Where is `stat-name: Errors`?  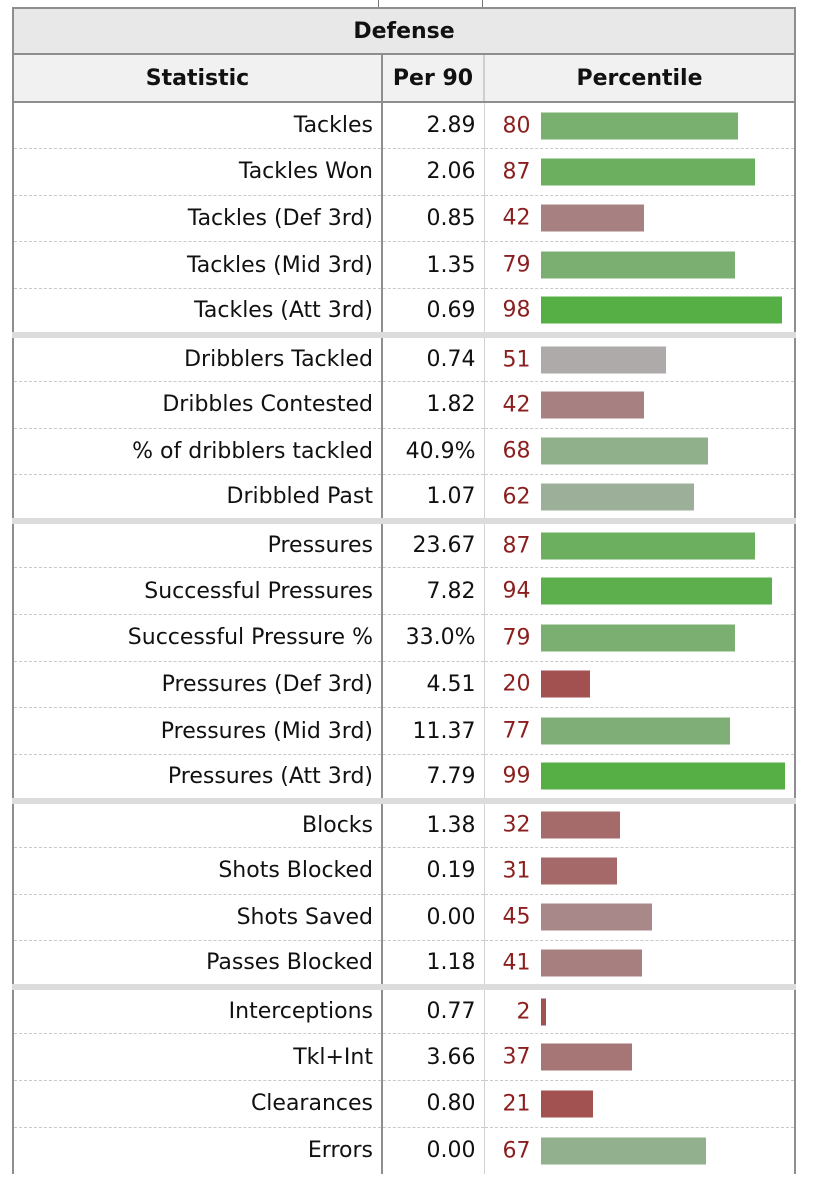
stat-name: Errors is located at coordinates (197, 1150).